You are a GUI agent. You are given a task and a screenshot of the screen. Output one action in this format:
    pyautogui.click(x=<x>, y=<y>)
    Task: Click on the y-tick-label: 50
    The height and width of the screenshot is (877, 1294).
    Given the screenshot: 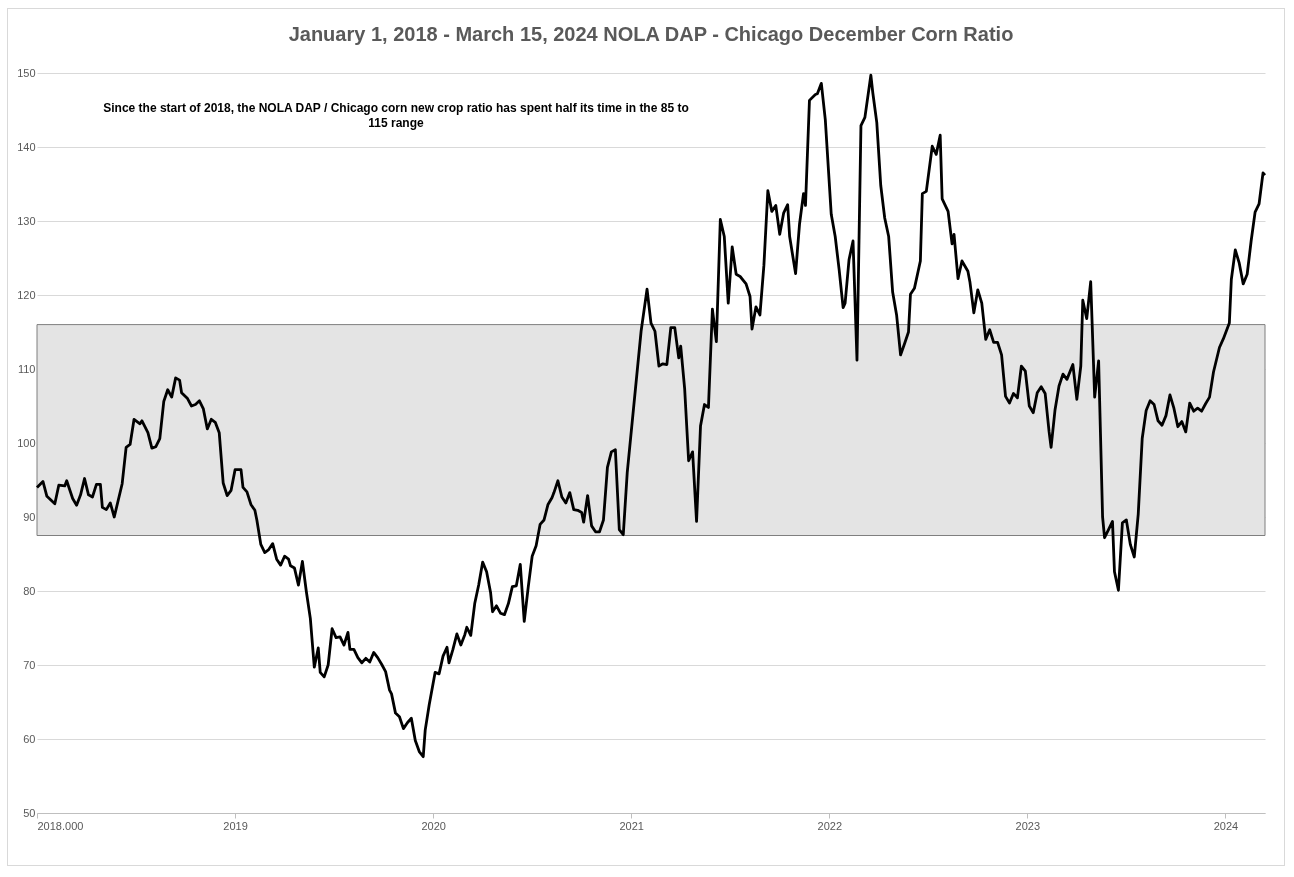 What is the action you would take?
    pyautogui.click(x=29, y=812)
    